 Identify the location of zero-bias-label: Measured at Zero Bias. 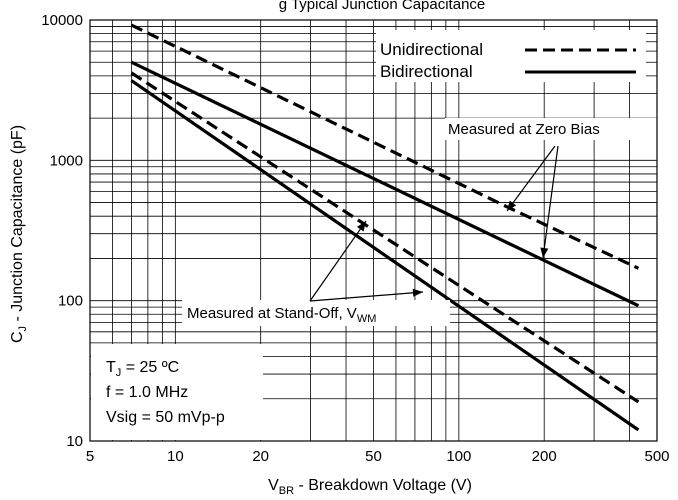
(524, 129).